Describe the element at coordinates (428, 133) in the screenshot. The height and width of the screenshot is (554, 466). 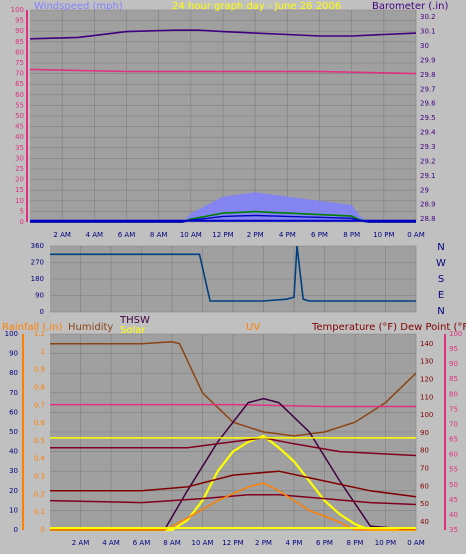
I see `y-right-tick-label: 29.4` at that location.